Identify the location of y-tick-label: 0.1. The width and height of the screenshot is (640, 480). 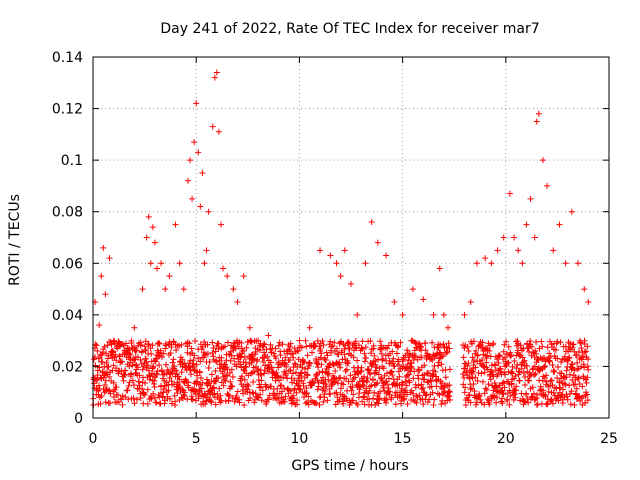
(72, 161).